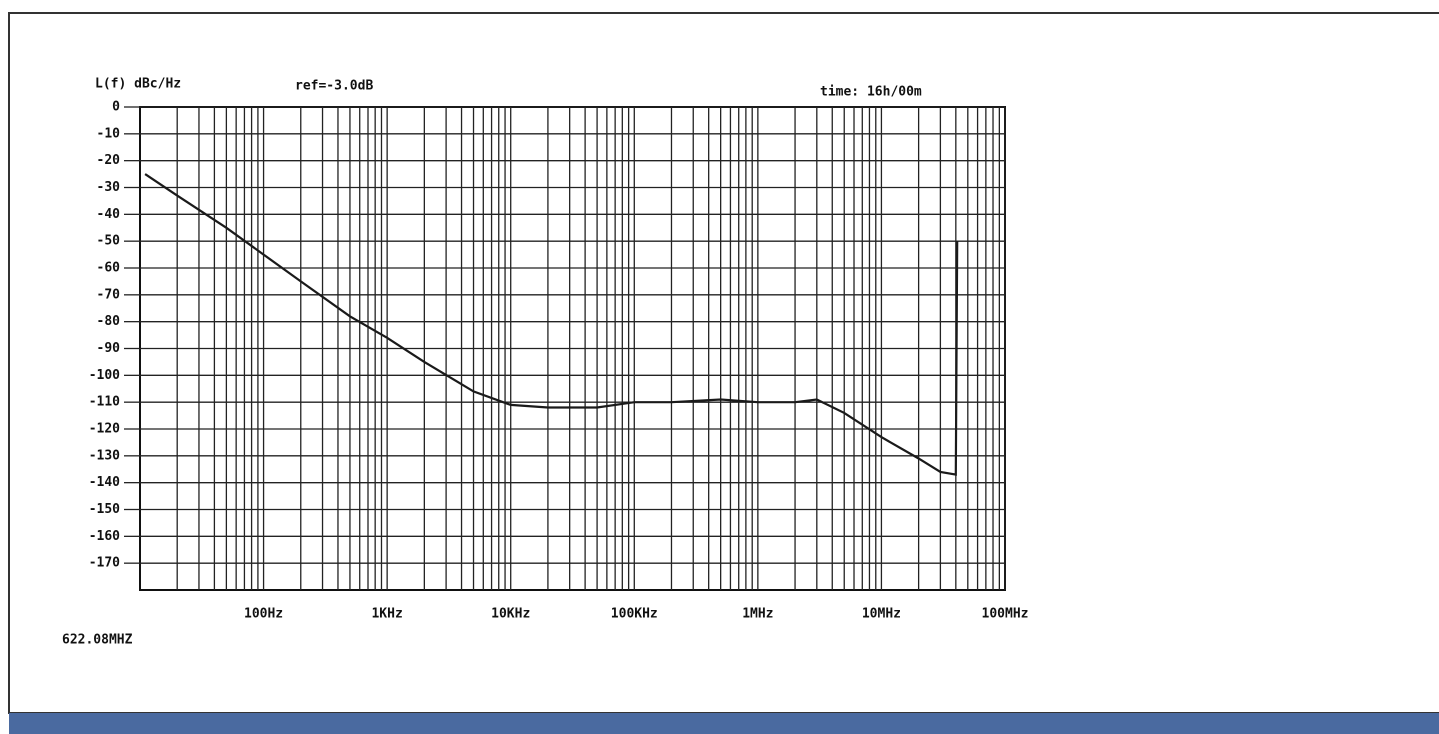 The image size is (1439, 734). What do you see at coordinates (757, 614) in the screenshot?
I see `x-tick-label: 1MHz` at bounding box center [757, 614].